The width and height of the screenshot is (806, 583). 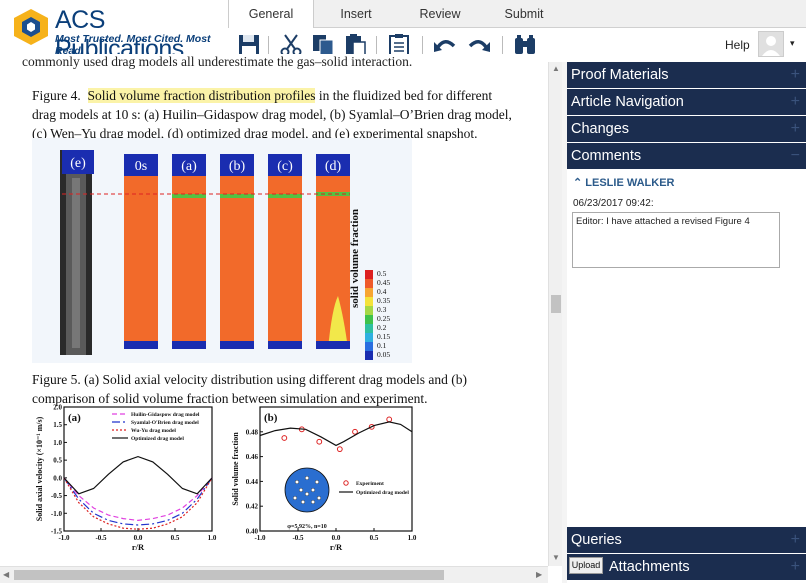 What do you see at coordinates (291, 45) in the screenshot?
I see `cut-icon` at bounding box center [291, 45].